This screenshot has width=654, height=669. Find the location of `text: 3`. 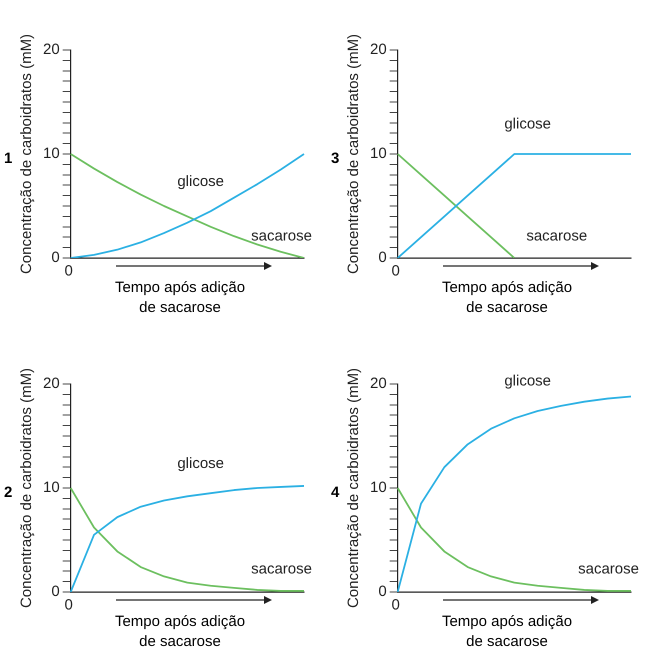

text: 3 is located at coordinates (335, 158).